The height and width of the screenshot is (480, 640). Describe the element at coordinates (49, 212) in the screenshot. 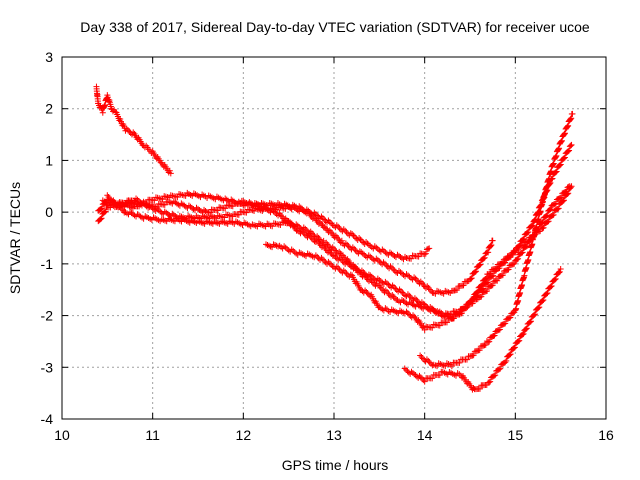

I see `y-tick-label: 0` at that location.